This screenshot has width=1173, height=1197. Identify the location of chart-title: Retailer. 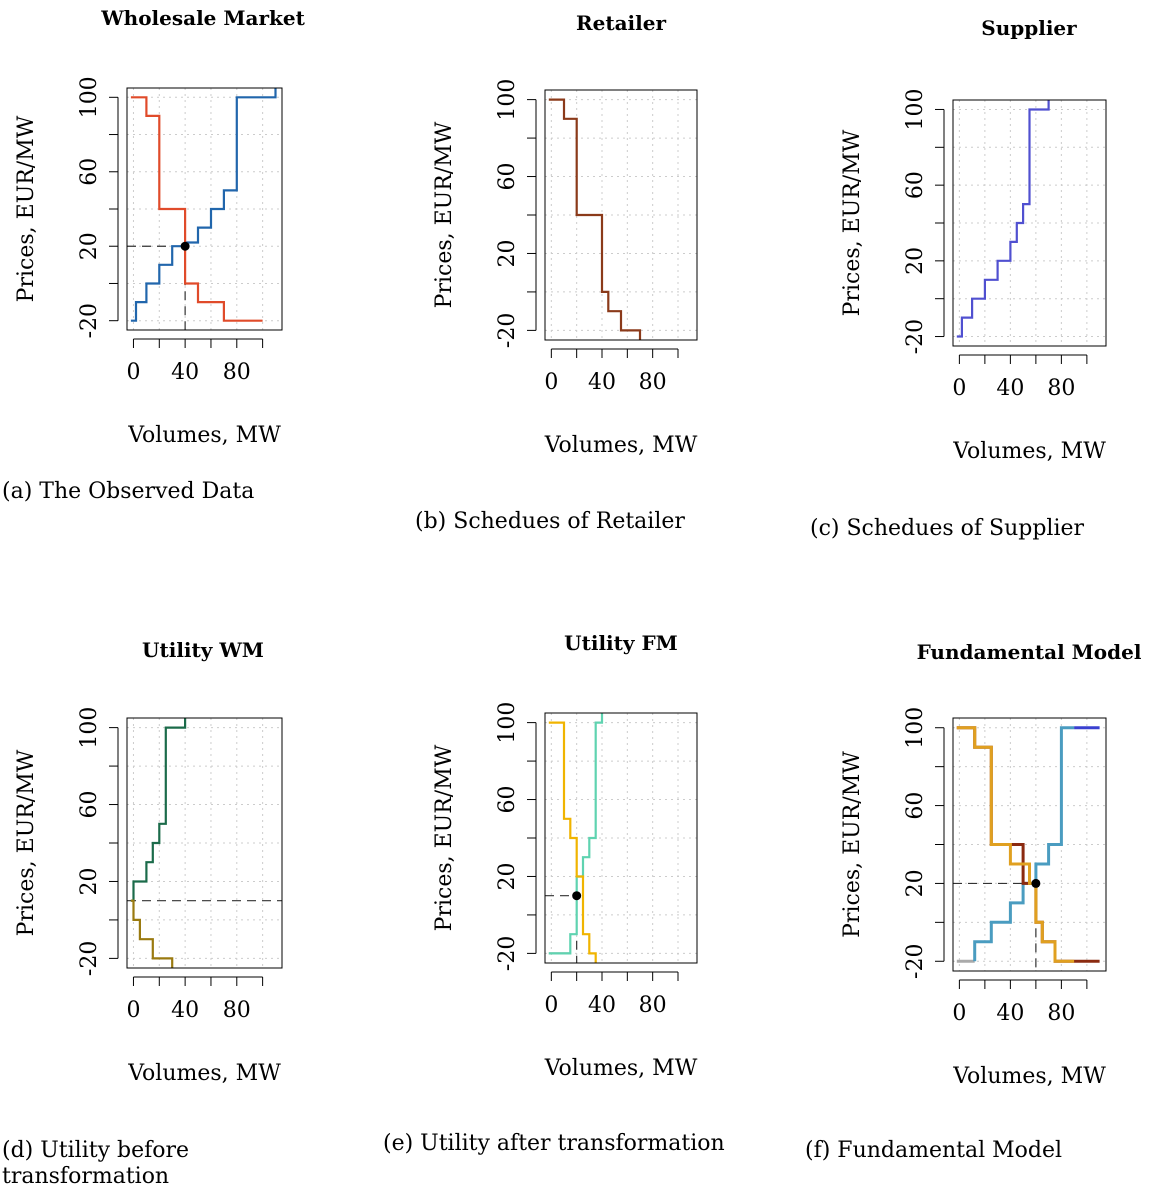
(621, 23).